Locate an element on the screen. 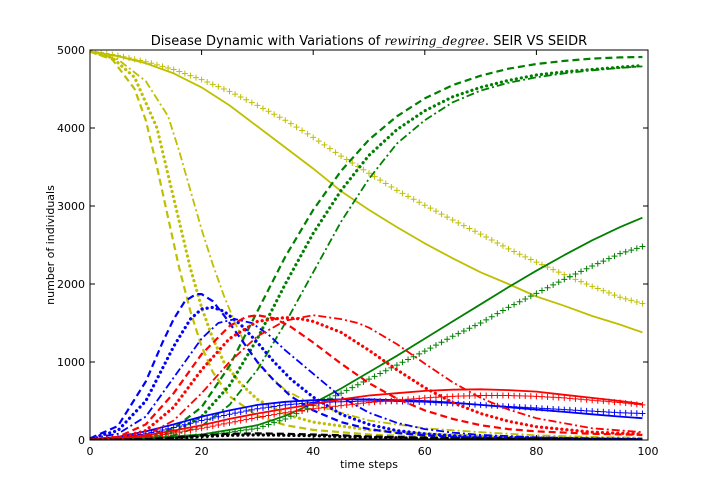 The height and width of the screenshot is (504, 720). series-15-line is located at coordinates (366, 414).